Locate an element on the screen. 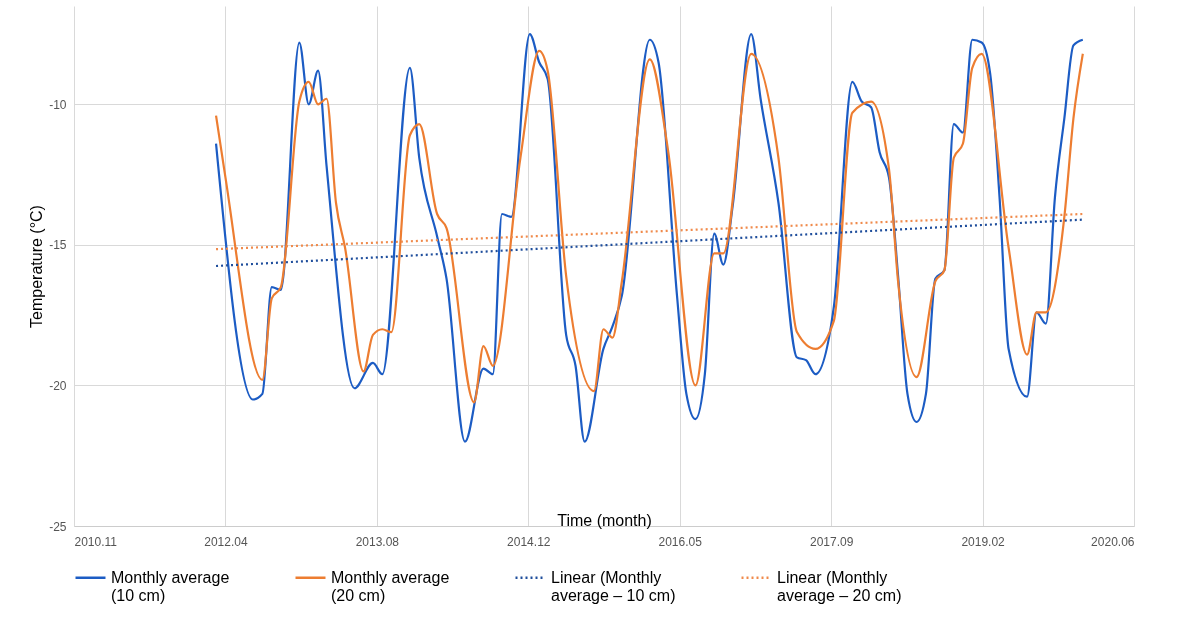  y-tick-label: -10 is located at coordinates (58, 104).